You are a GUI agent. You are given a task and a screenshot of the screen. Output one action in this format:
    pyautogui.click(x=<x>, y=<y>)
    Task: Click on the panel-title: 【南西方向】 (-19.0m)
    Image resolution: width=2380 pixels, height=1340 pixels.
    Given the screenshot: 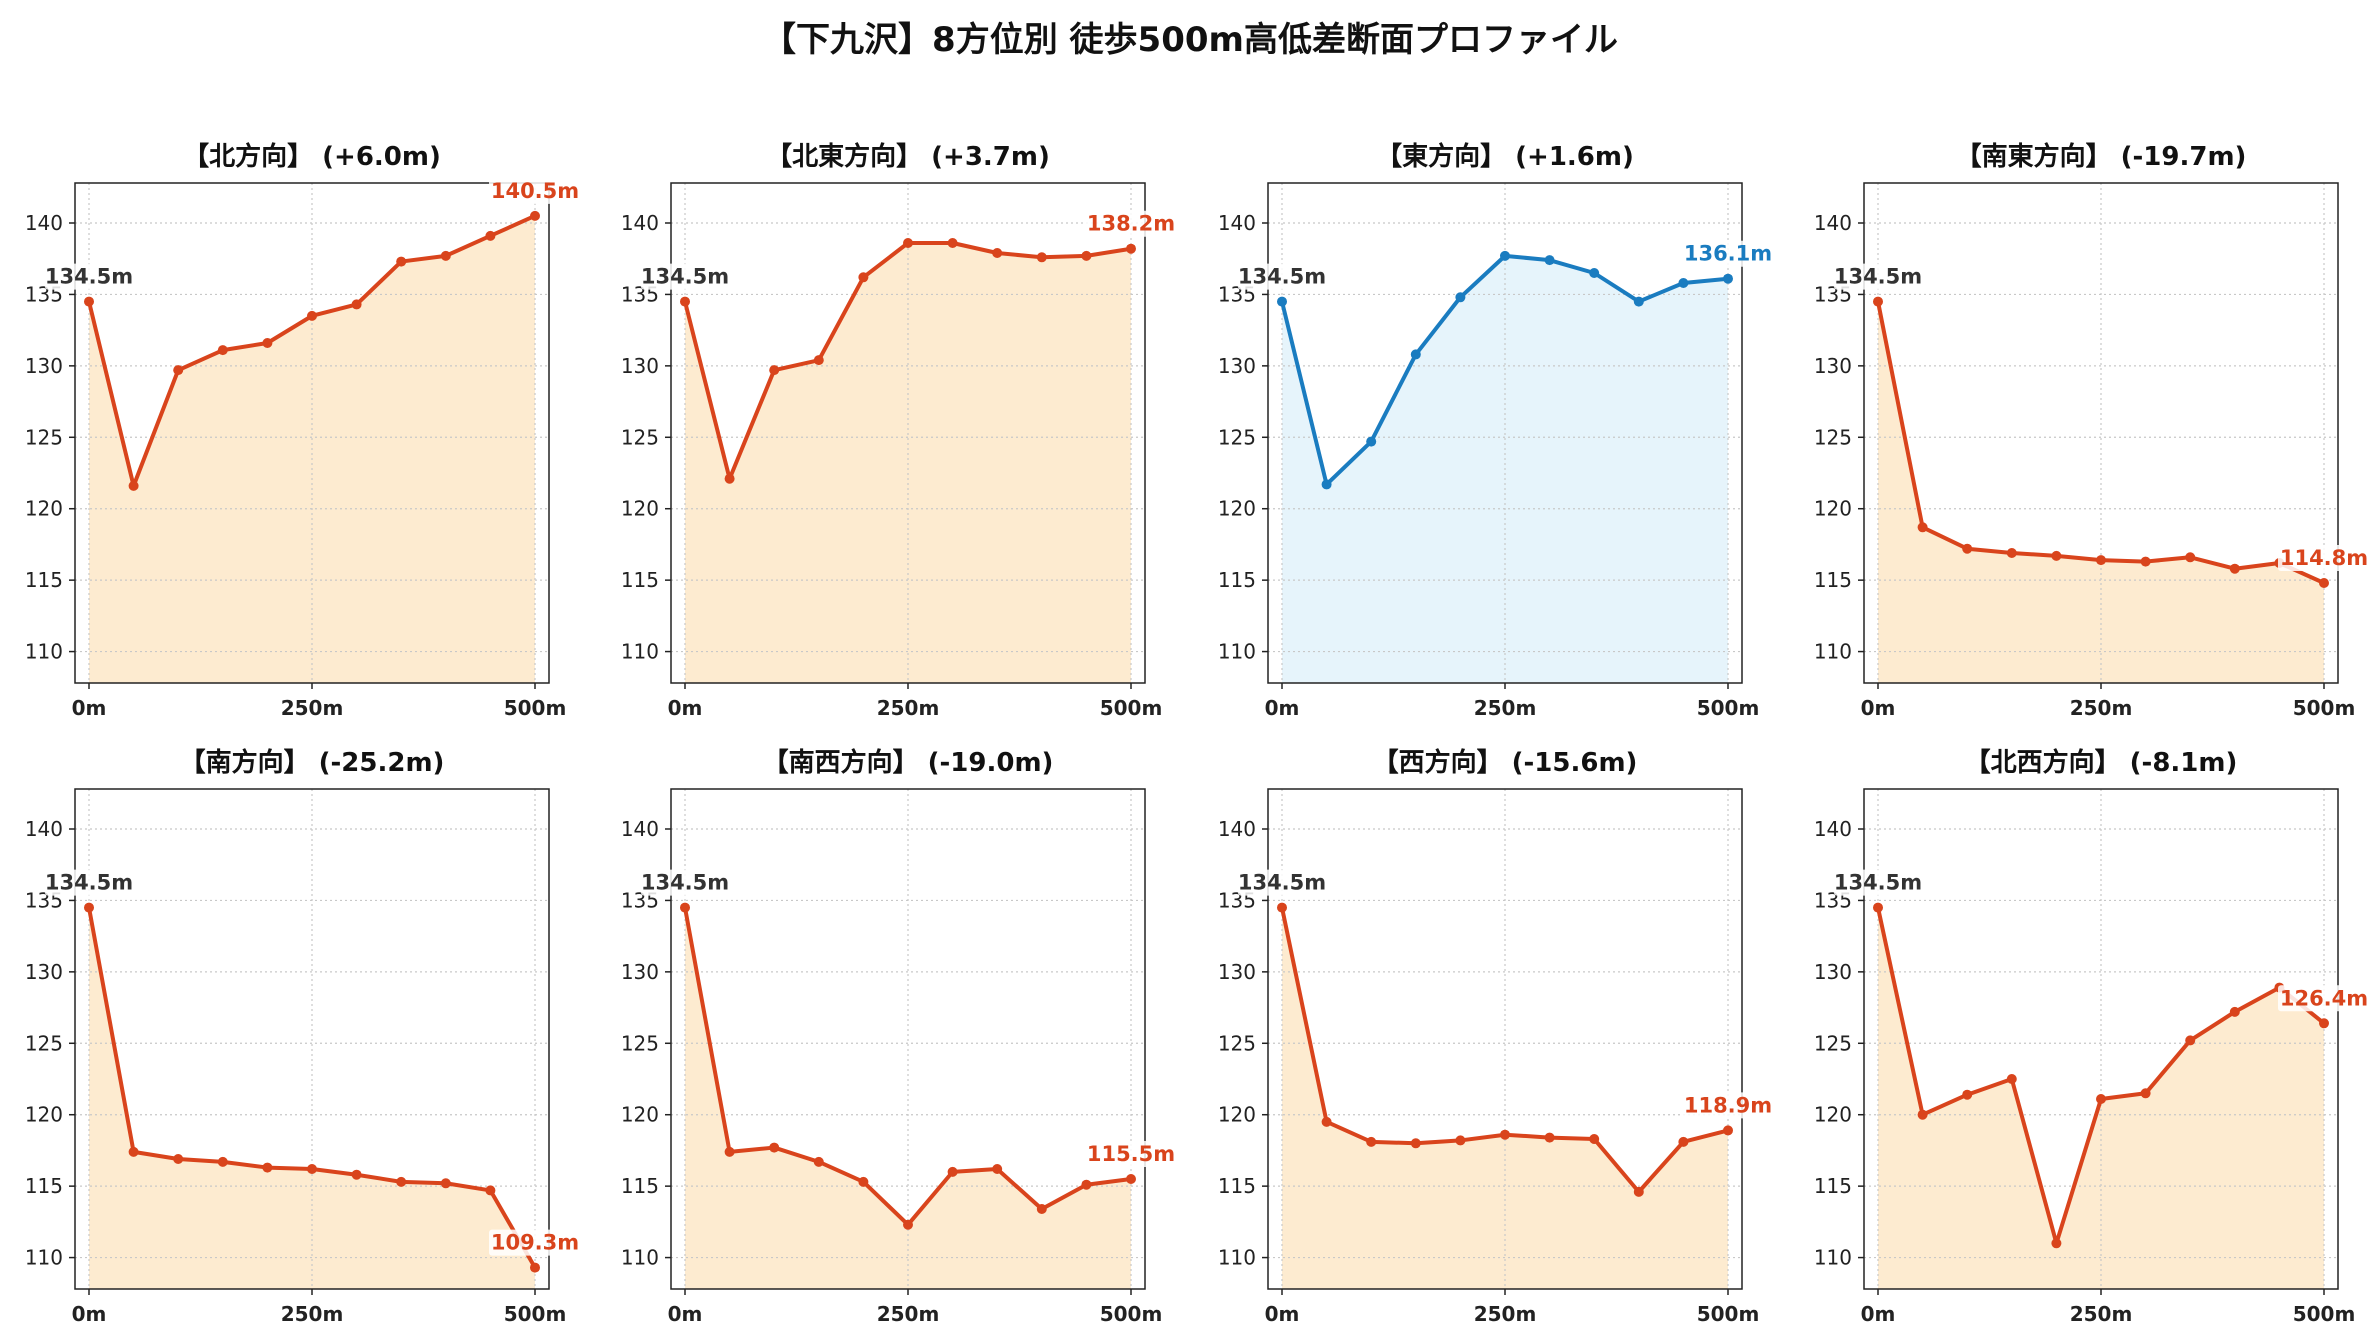 What is the action you would take?
    pyautogui.click(x=908, y=762)
    